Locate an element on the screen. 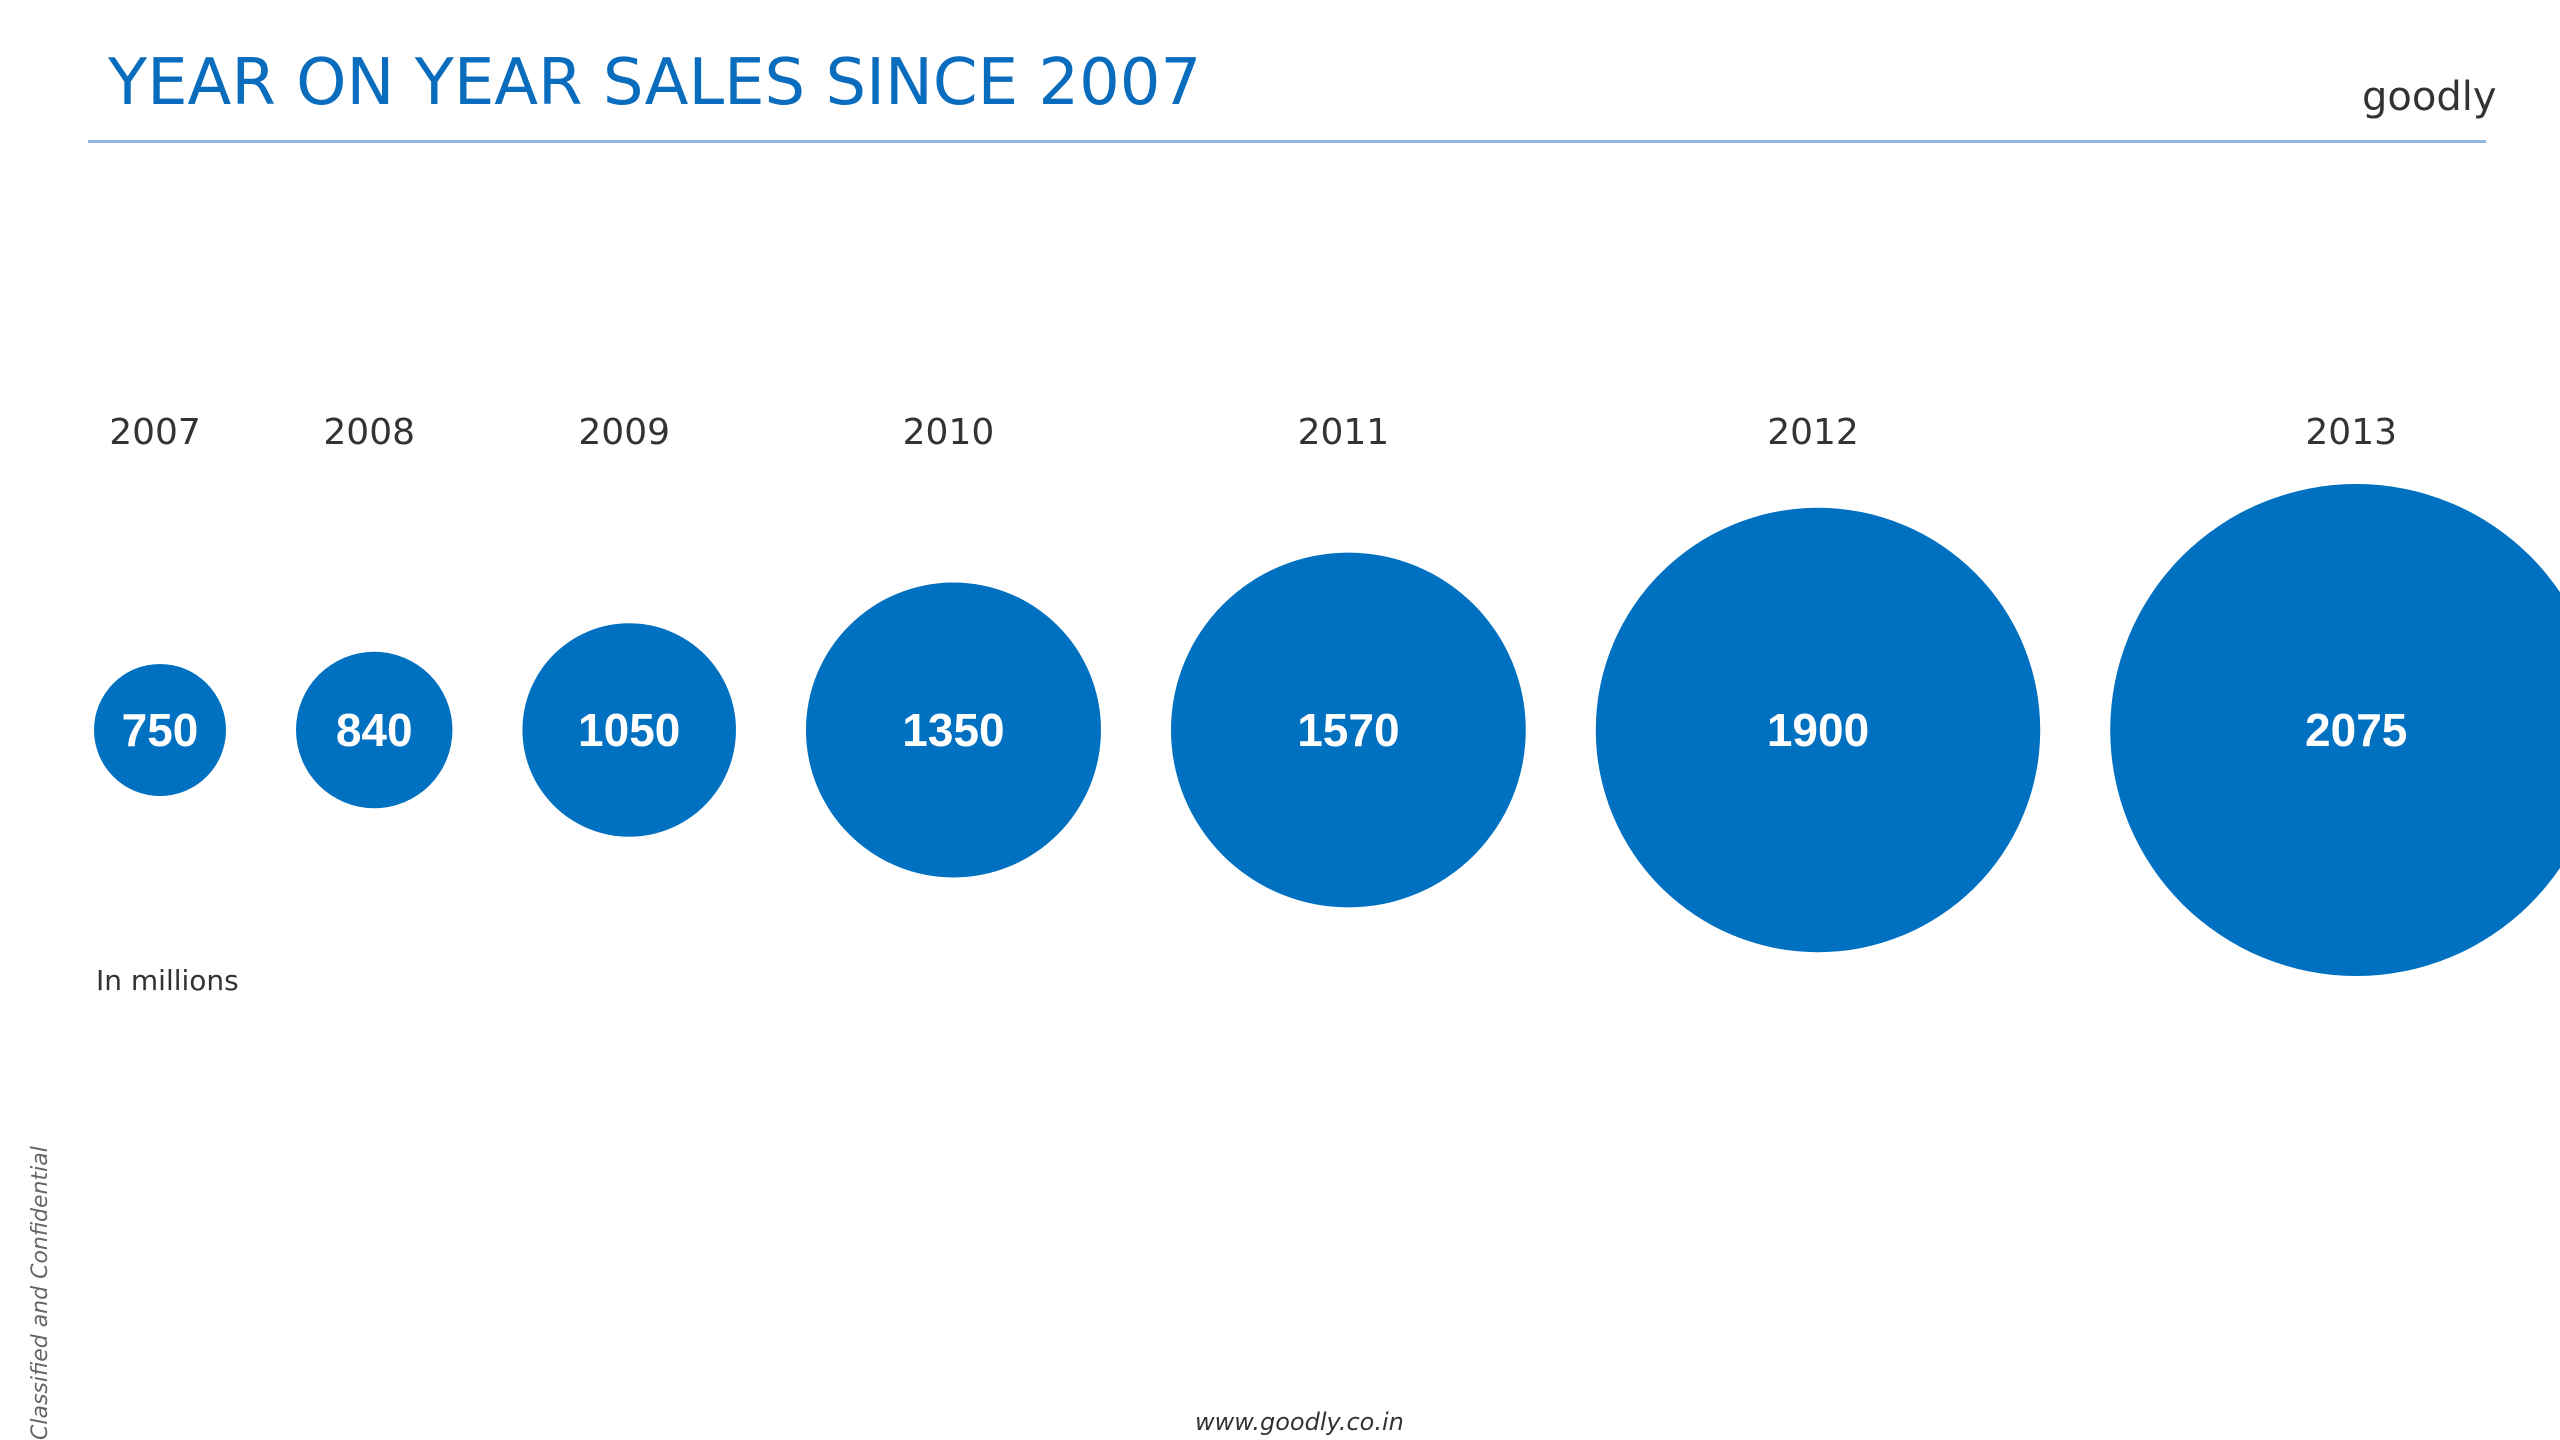 The image size is (2560, 1440). footer-url: www.goodly.co.in is located at coordinates (1299, 1422).